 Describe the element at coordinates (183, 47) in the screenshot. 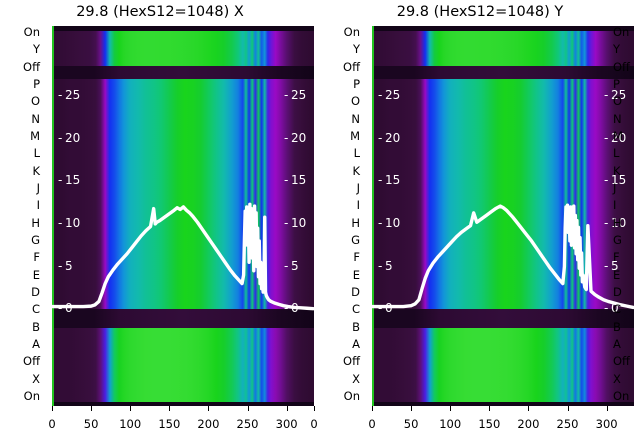

I see `heatmap-strip-top` at that location.